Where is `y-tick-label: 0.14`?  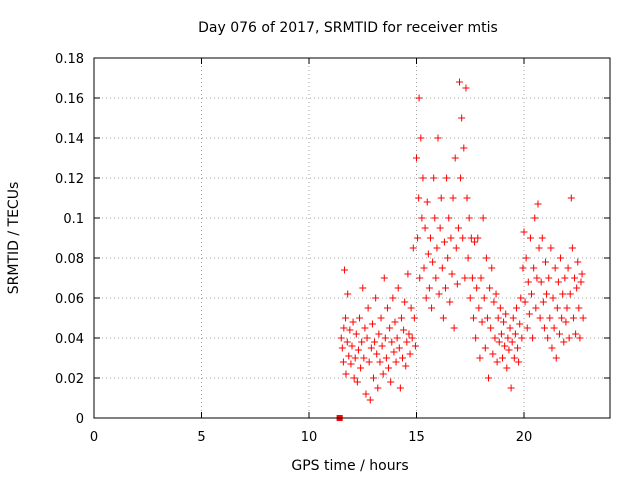 y-tick-label: 0.14 is located at coordinates (69, 139).